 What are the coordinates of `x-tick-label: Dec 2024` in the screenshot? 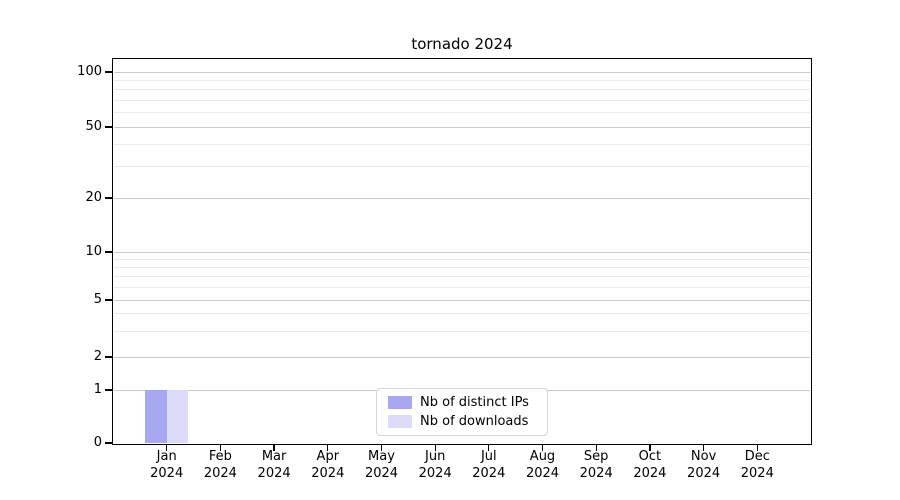 It's located at (757, 465).